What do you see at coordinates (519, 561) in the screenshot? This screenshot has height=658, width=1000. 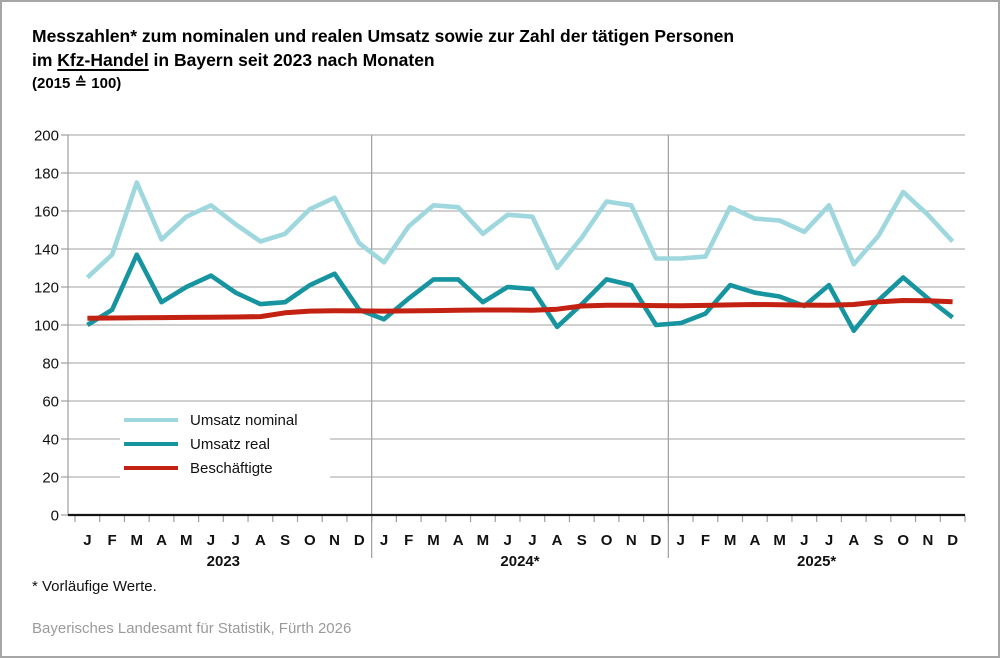 I see `x-year-label: 2024*` at bounding box center [519, 561].